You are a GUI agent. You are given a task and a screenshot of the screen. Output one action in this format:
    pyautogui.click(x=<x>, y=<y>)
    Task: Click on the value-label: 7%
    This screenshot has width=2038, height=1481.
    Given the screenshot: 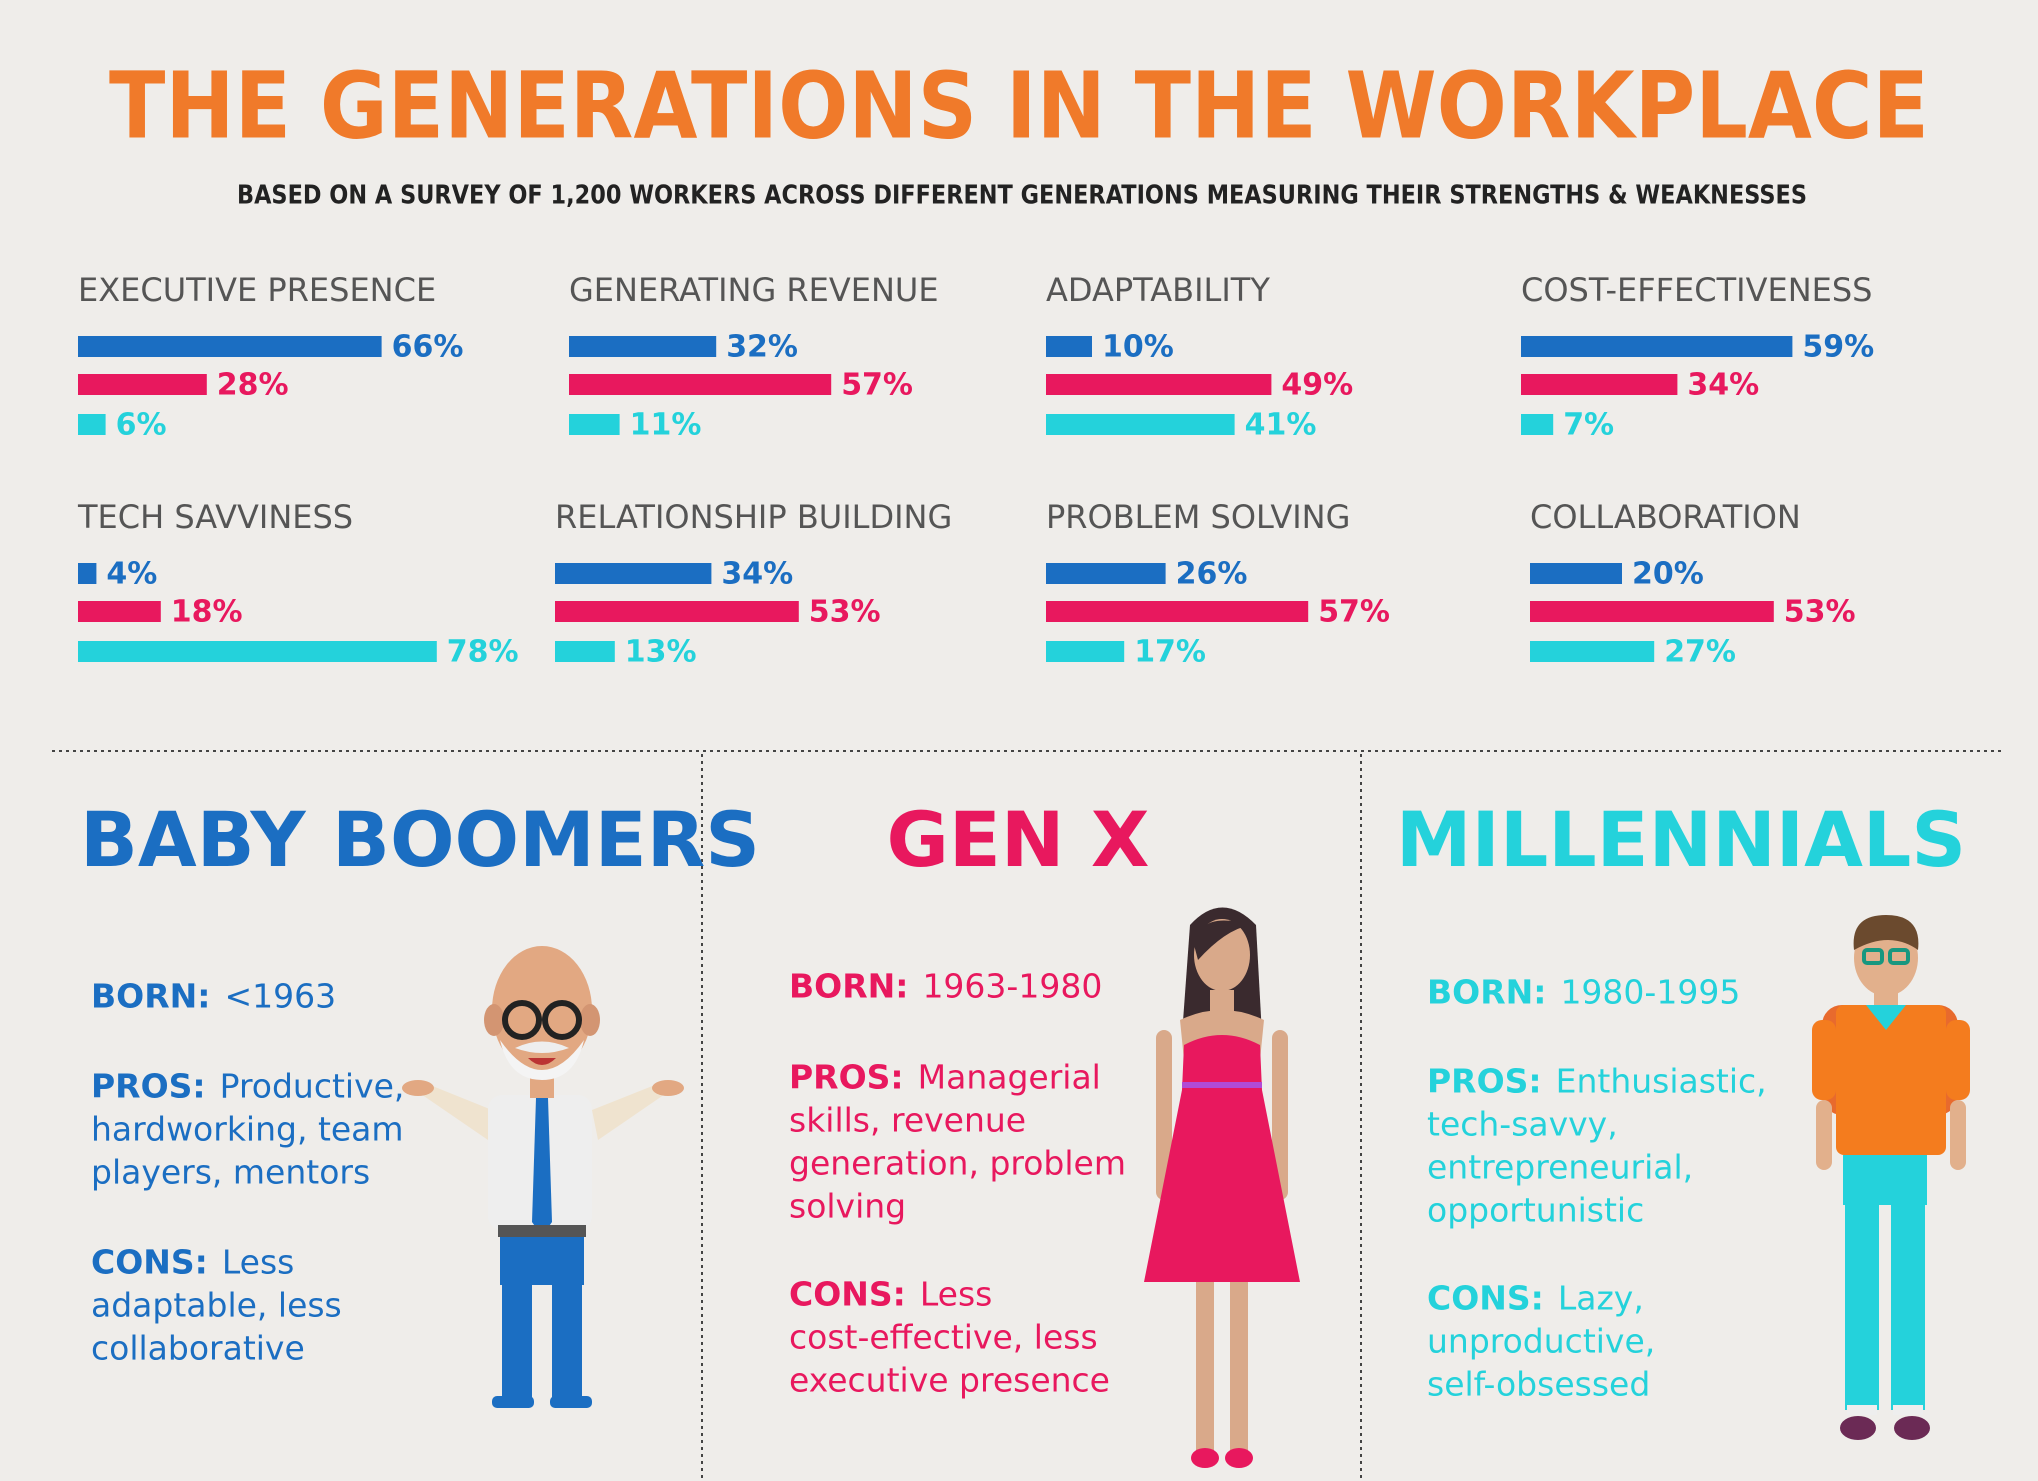 What is the action you would take?
    pyautogui.click(x=1588, y=425)
    